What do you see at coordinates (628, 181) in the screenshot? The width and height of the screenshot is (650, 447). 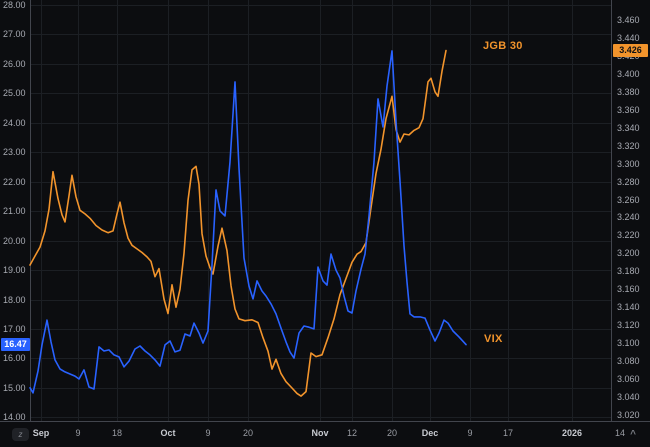 I see `right-axis-tick: 3.280` at bounding box center [628, 181].